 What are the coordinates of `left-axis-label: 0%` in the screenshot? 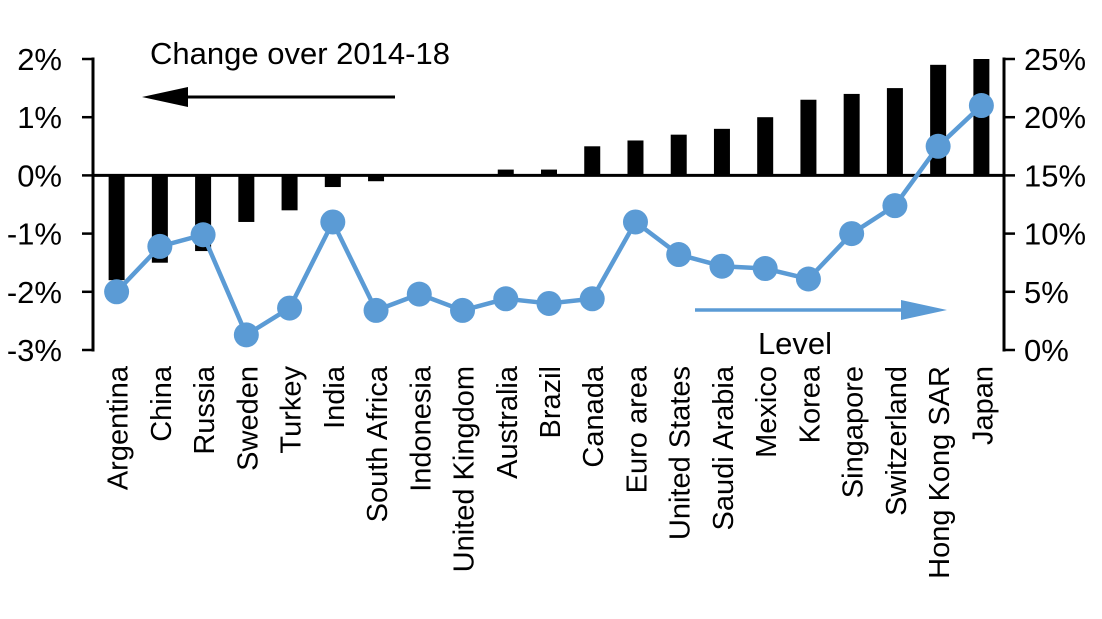 It's located at (39, 175).